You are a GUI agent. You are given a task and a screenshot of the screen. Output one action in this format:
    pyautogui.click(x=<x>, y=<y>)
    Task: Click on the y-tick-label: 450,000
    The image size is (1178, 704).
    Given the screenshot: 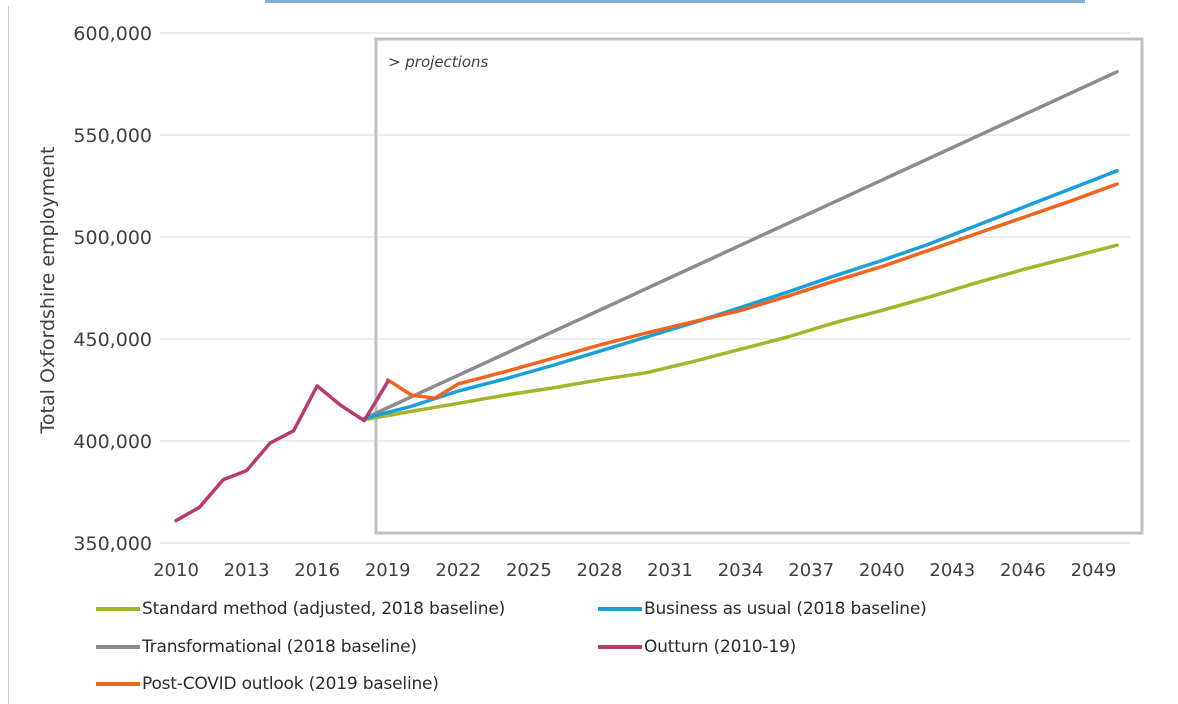 What is the action you would take?
    pyautogui.click(x=112, y=340)
    